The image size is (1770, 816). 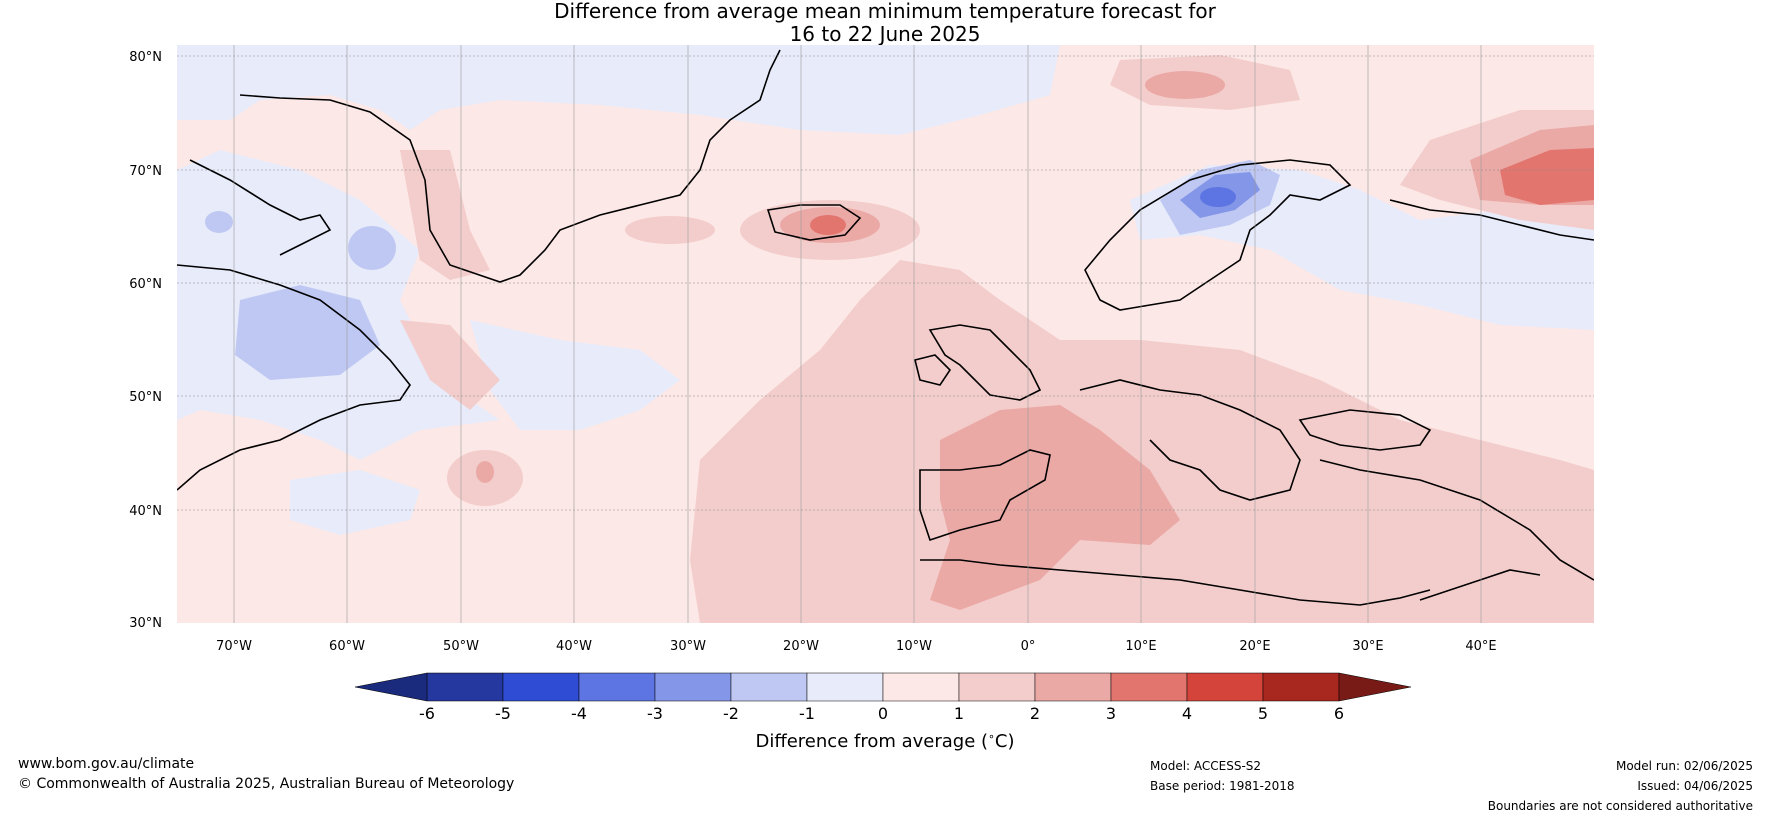 What do you see at coordinates (670, 230) in the screenshot?
I see `south-greenland-positive-patch` at bounding box center [670, 230].